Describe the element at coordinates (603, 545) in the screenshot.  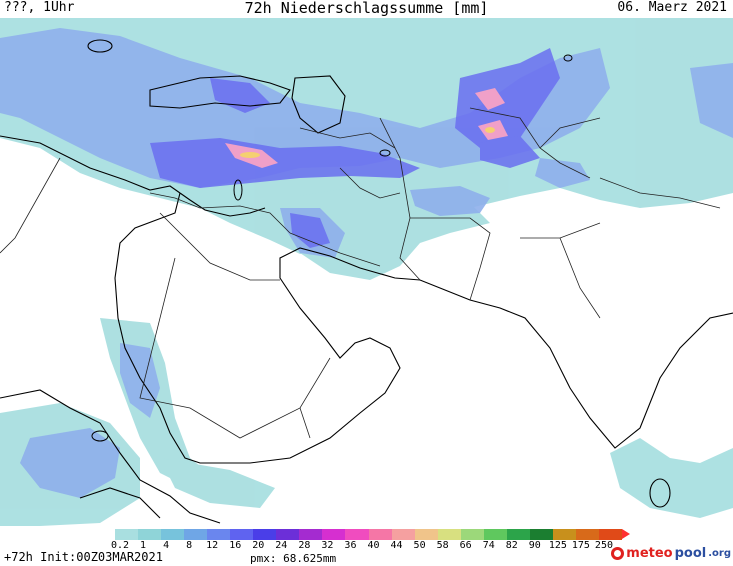
I see `legend-tick-label: 250` at that location.